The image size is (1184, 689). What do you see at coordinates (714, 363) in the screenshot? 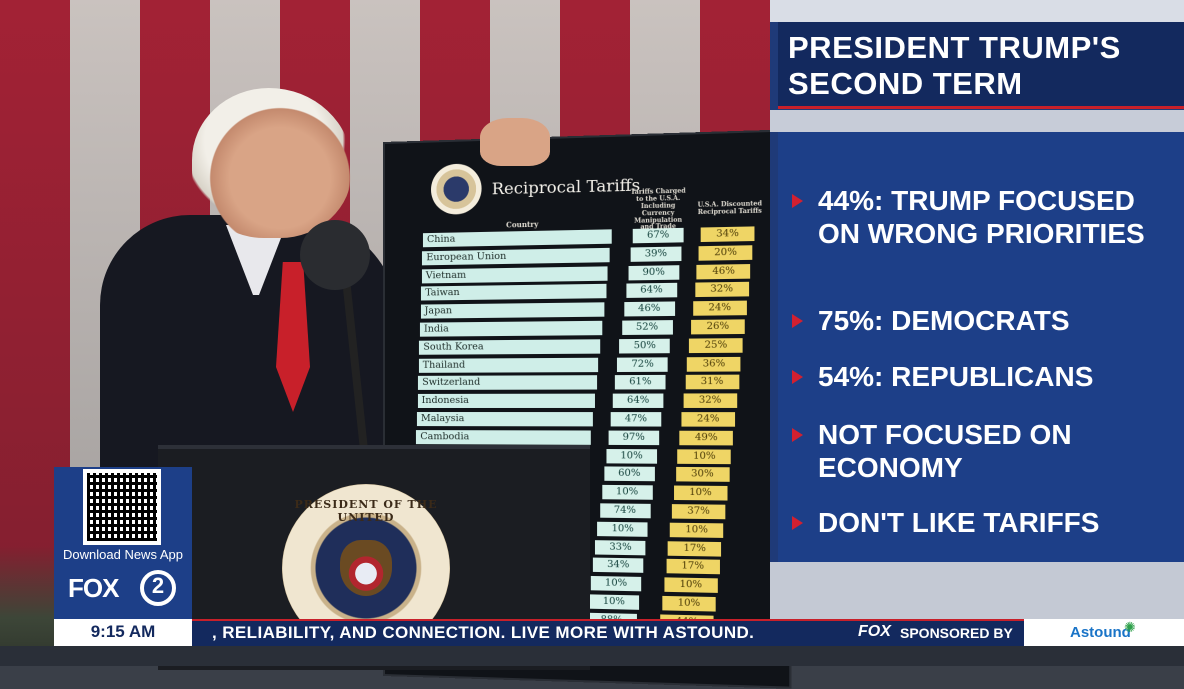
I see `discounted-cell: 36%` at bounding box center [714, 363].